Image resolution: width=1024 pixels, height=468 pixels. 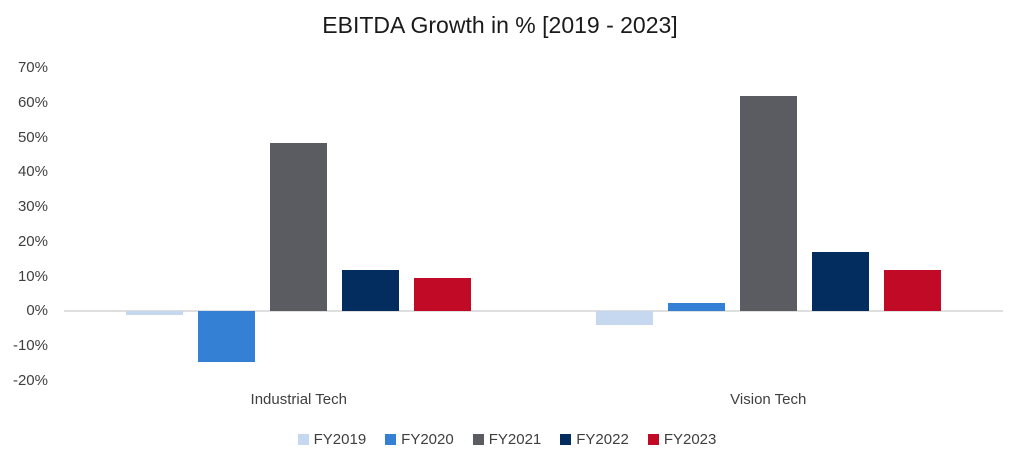 I want to click on bar-fy2022-industrial-tech, so click(x=371, y=290).